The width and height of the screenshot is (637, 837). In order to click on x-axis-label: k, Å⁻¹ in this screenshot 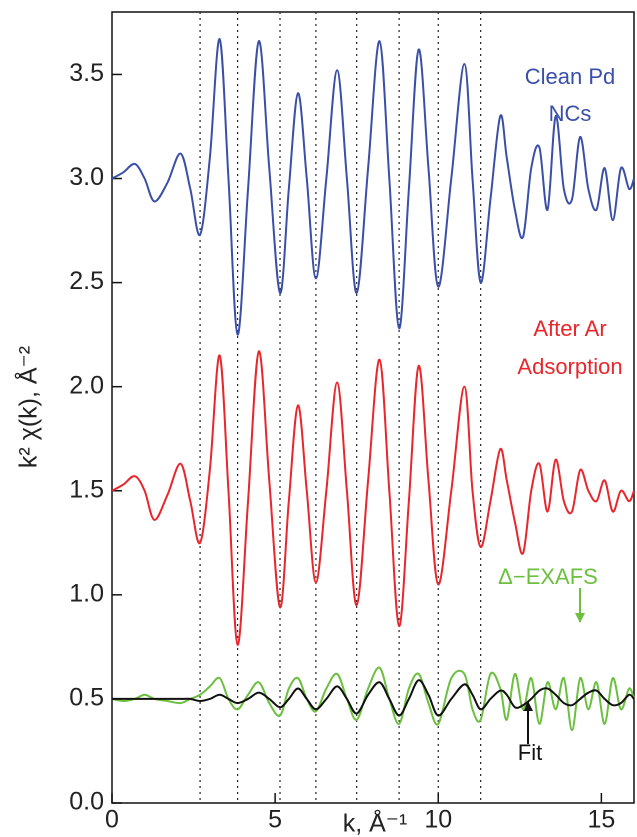, I will do `click(375, 822)`.